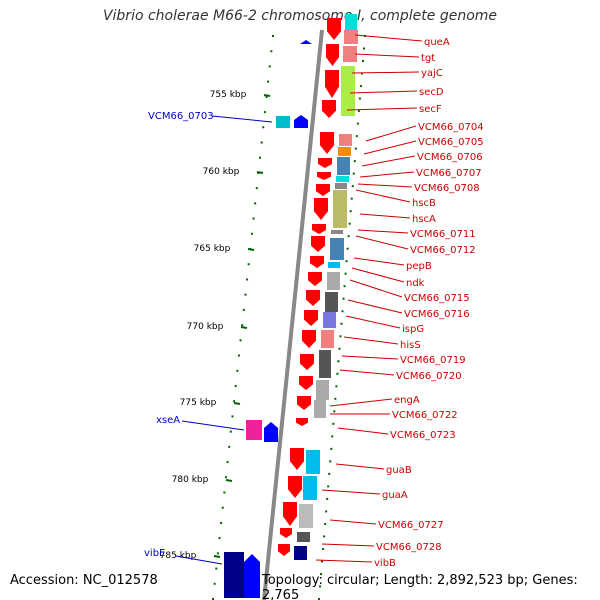  I want to click on ruler-label: 755 kbp, so click(228, 95).